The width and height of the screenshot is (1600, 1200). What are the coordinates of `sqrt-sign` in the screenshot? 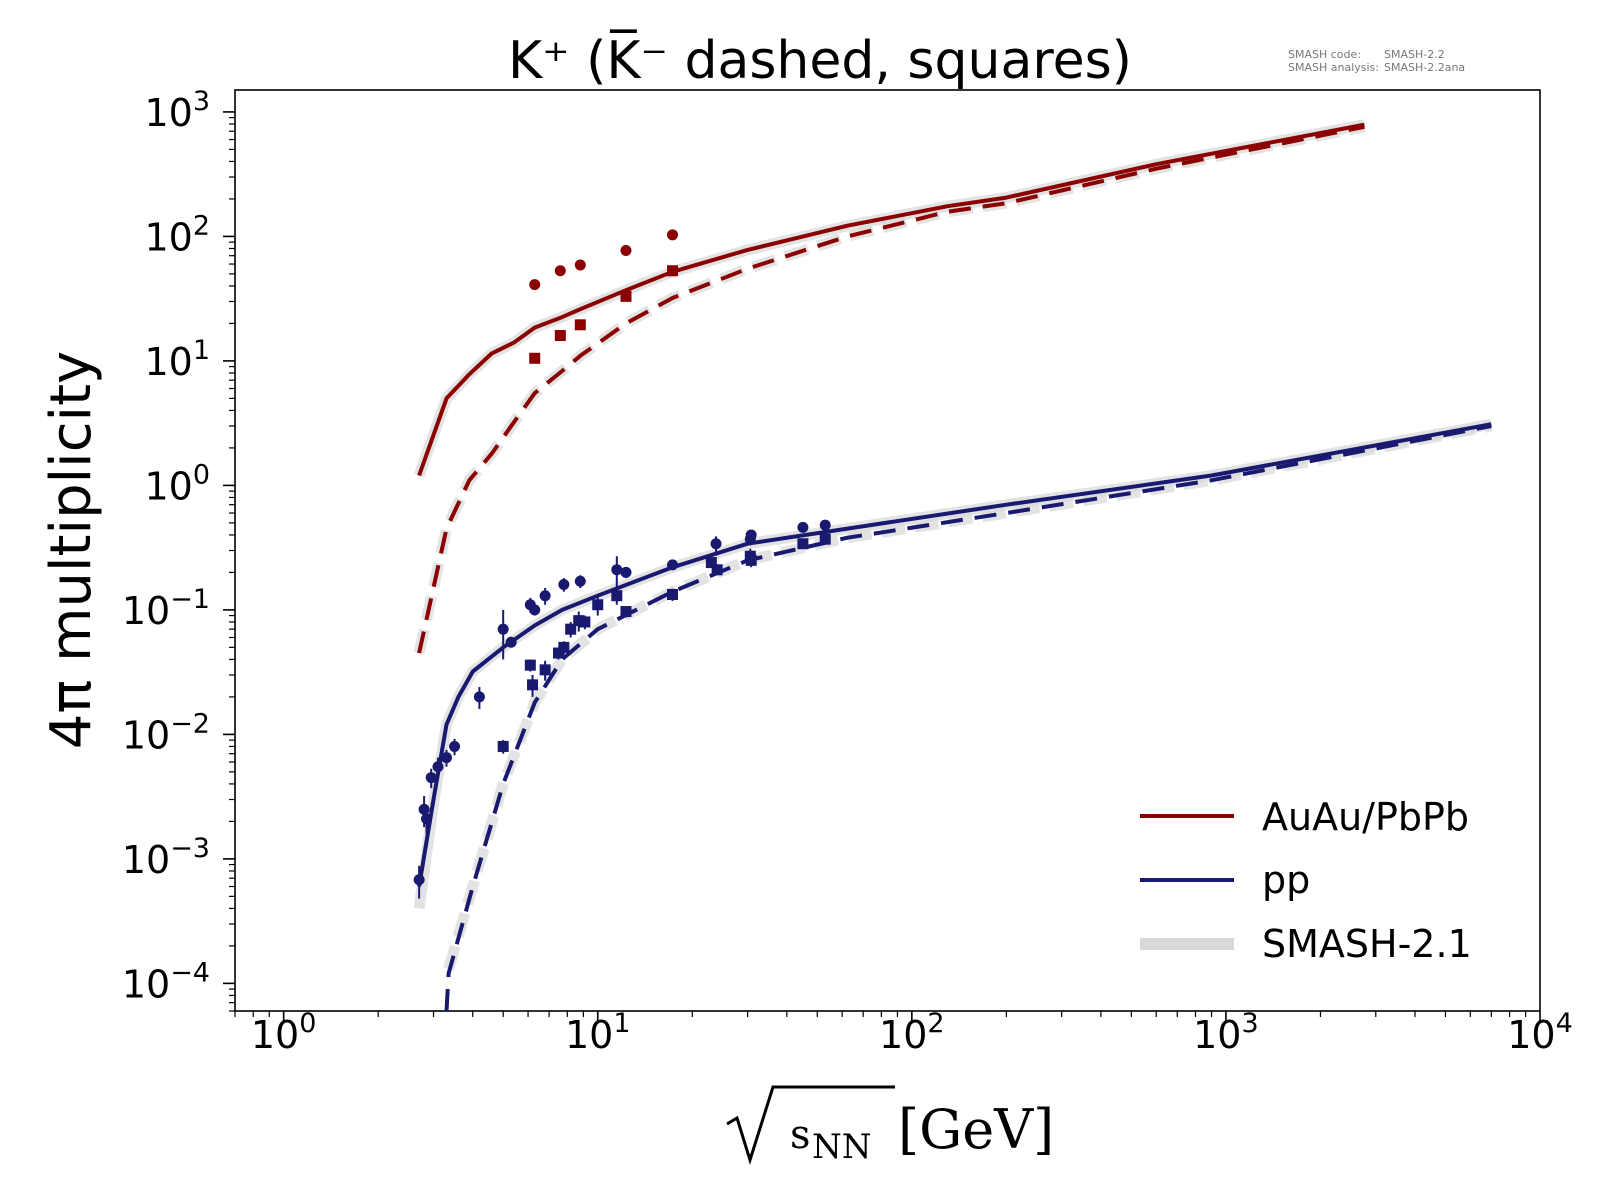 It's located at (810, 1125).